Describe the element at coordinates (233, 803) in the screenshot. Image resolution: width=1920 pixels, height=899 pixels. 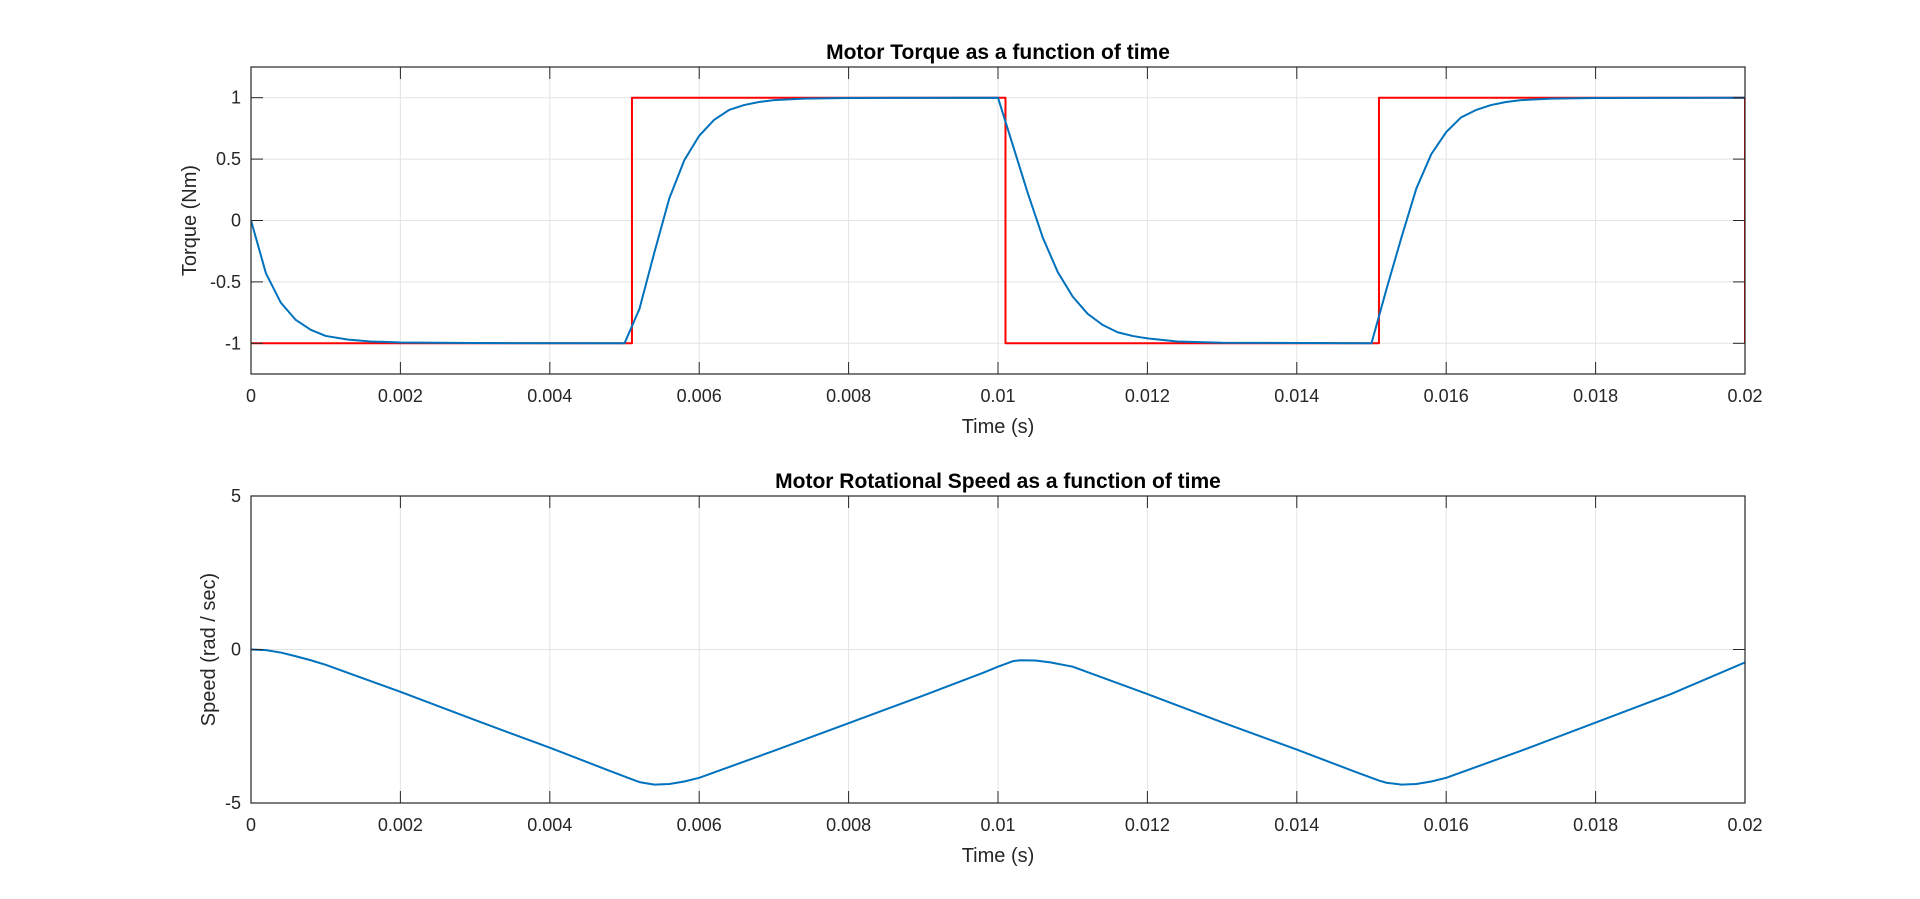
I see `speed-y-tick-label: -5` at that location.